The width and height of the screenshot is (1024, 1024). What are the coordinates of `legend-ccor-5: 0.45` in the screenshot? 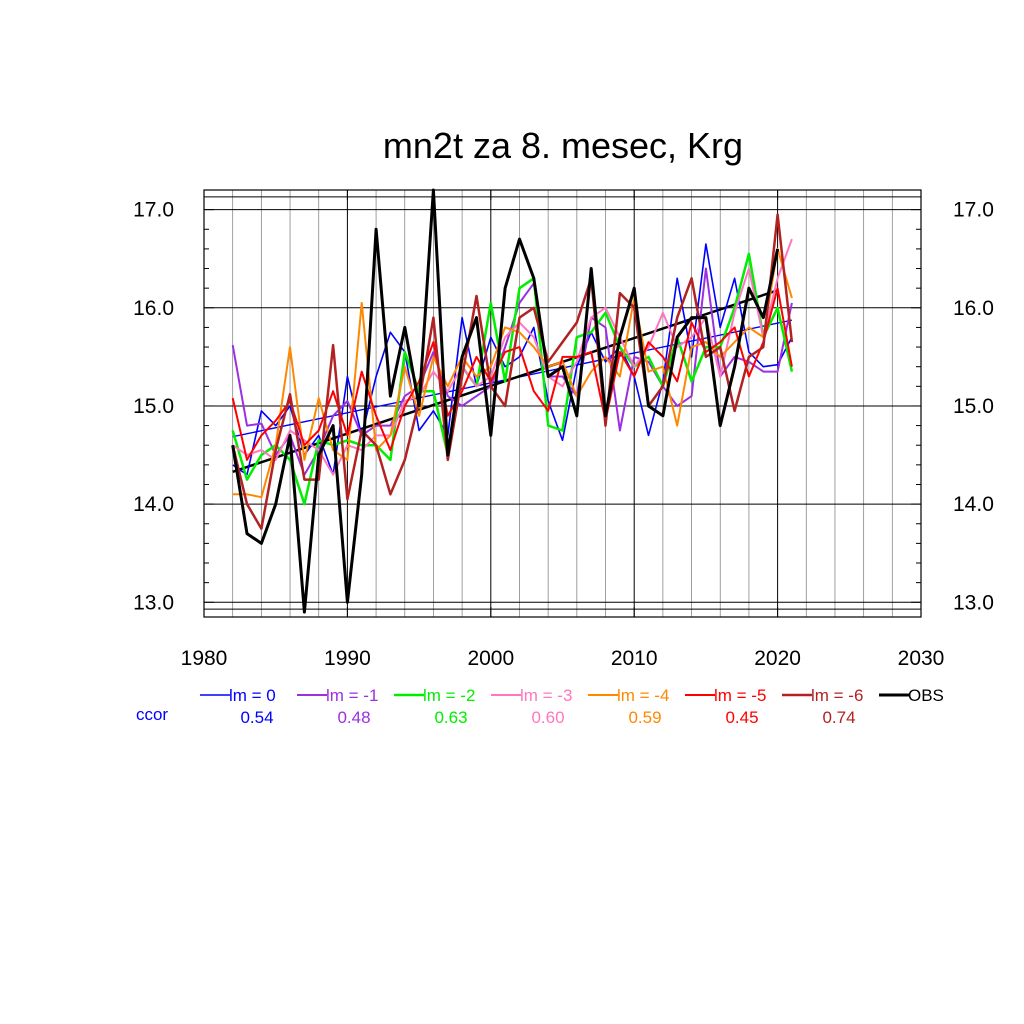 It's located at (741, 717).